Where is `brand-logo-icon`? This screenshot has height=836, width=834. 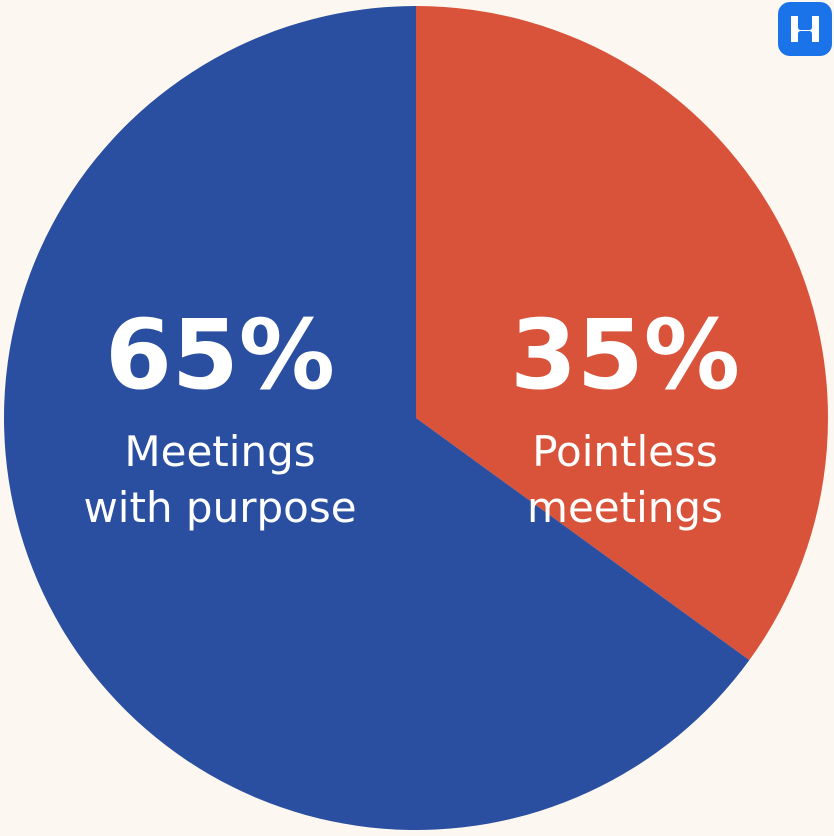 brand-logo-icon is located at coordinates (805, 29).